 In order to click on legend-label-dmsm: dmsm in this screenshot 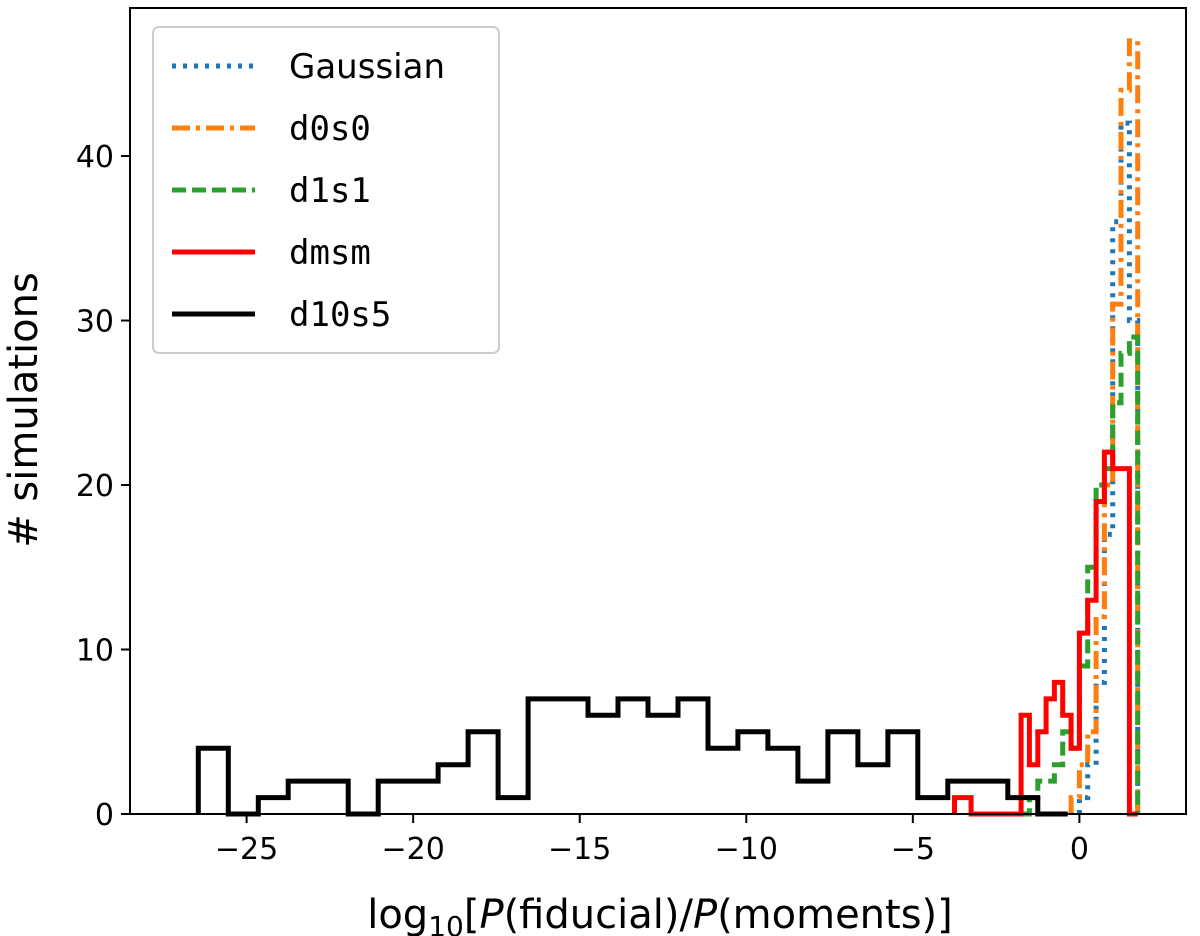, I will do `click(330, 253)`.